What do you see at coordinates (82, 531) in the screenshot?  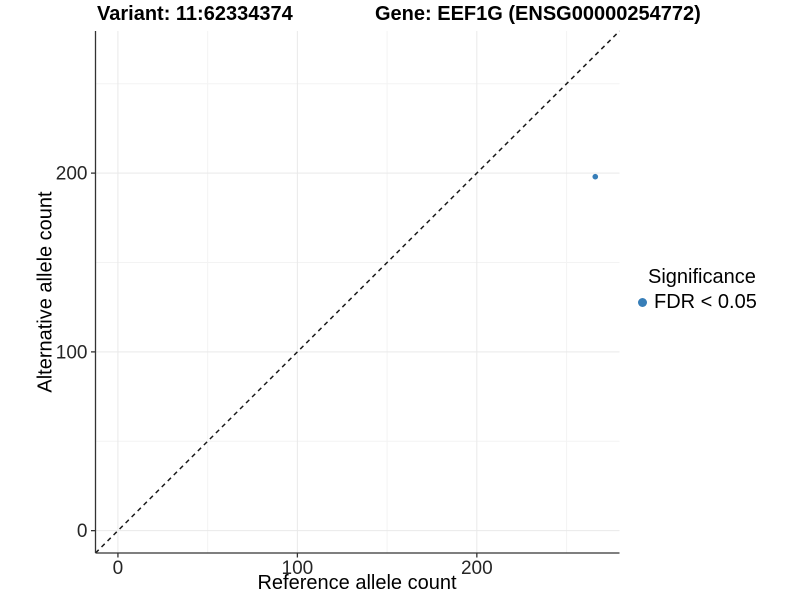 I see `y-tick-label: 0` at bounding box center [82, 531].